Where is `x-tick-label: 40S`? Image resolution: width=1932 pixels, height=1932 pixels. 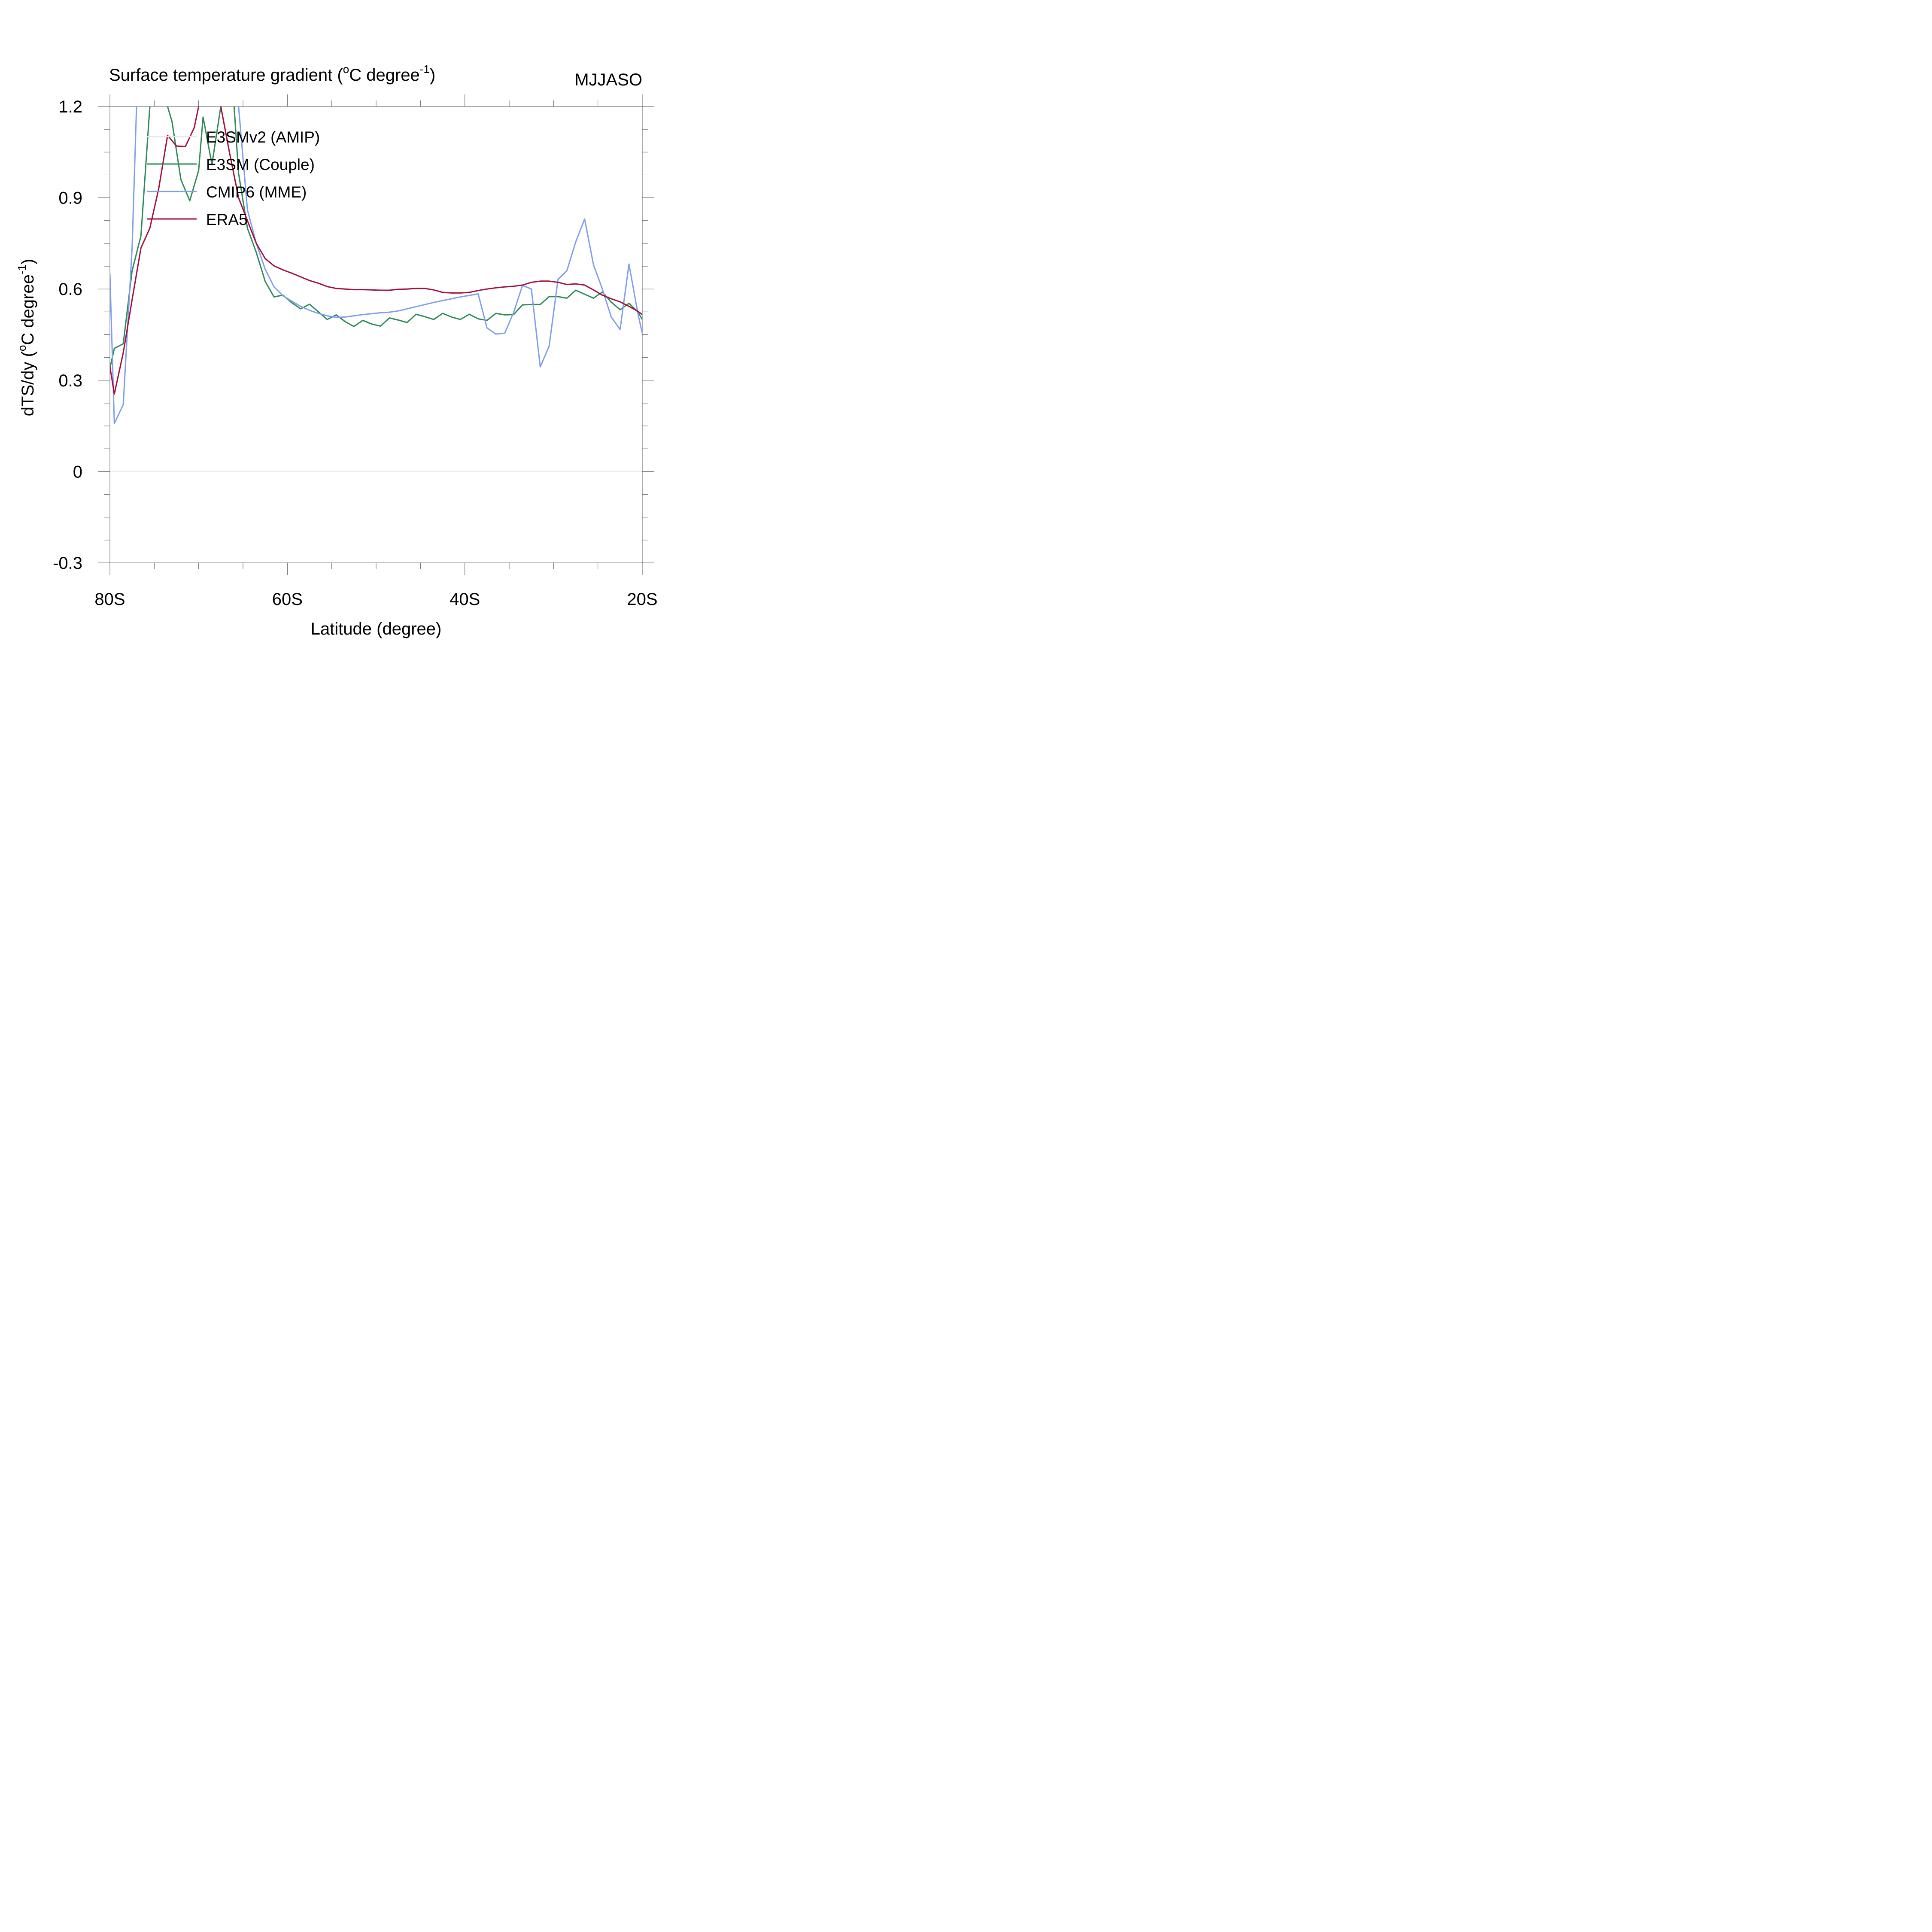
x-tick-label: 40S is located at coordinates (465, 599).